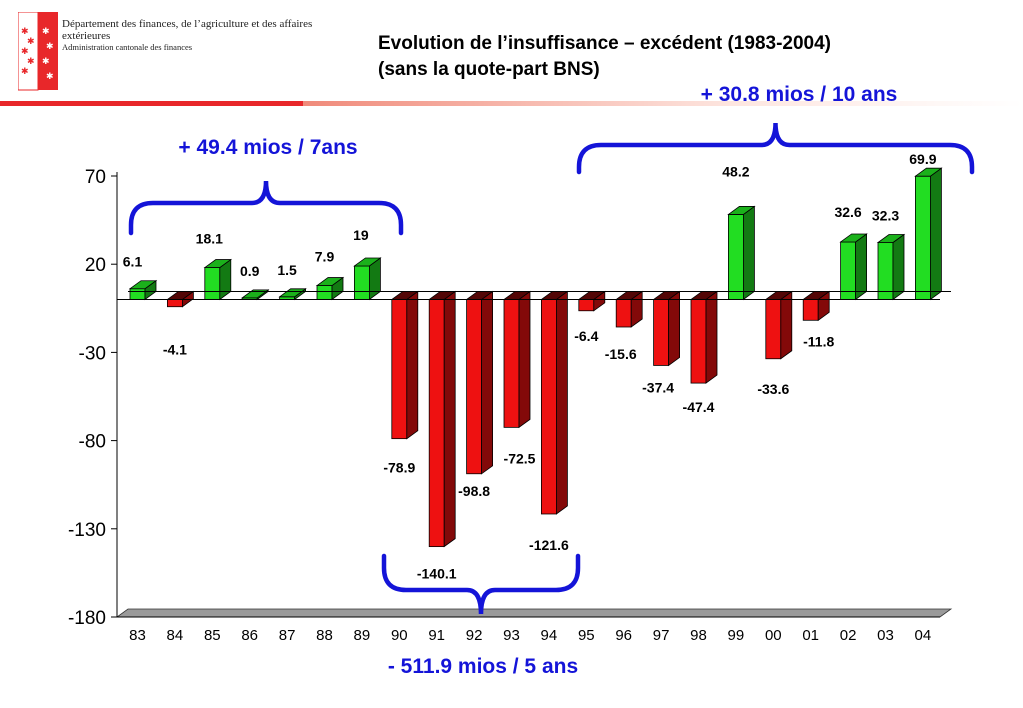 The image size is (1023, 708). What do you see at coordinates (92, 353) in the screenshot?
I see `y-tick-label: -30` at bounding box center [92, 353].